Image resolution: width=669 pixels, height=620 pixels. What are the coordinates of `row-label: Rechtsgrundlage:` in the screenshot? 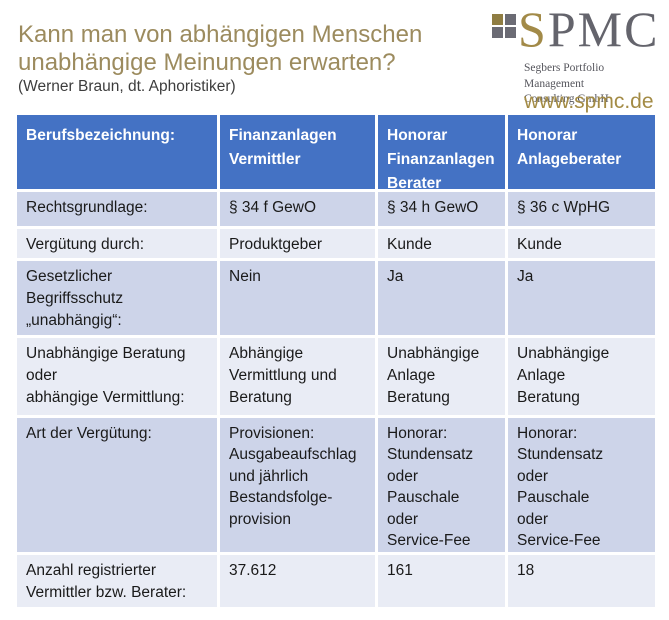 It's located at (117, 209).